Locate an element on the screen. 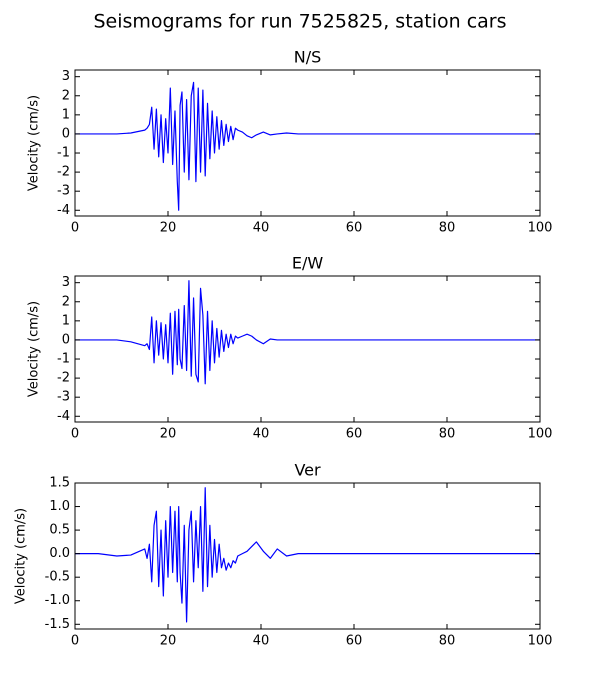 Image resolution: width=600 pixels, height=700 pixels. y-tick-label: 0.0 is located at coordinates (59, 553).